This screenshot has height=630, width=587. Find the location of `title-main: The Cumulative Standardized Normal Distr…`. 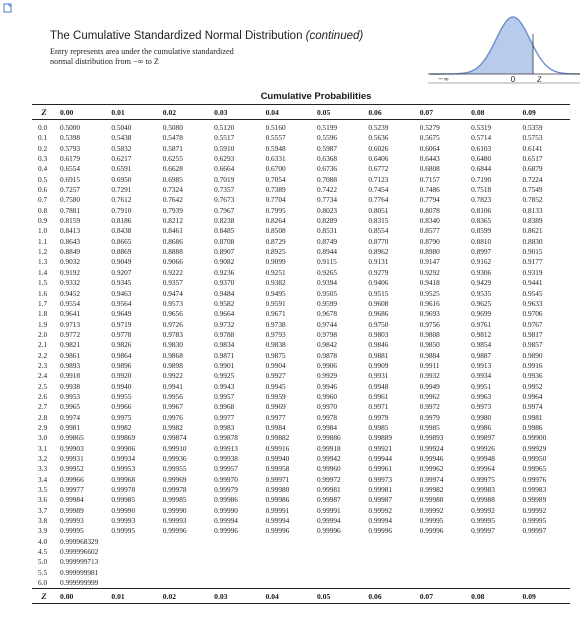

title-main: The Cumulative Standardized Normal Distr… is located at coordinates (178, 36).